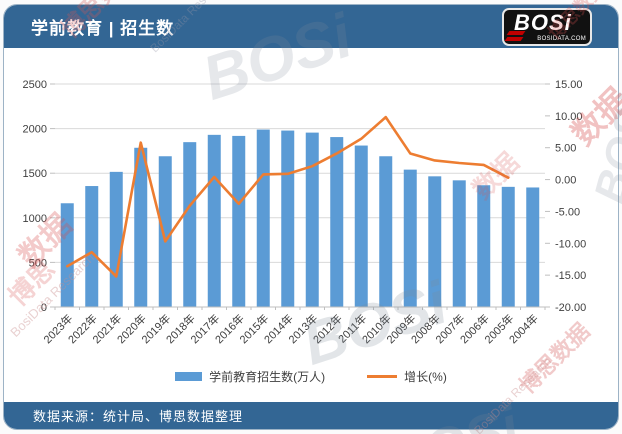 The width and height of the screenshot is (622, 434). Describe the element at coordinates (44, 308) in the screenshot. I see `svg-text: 0` at that location.